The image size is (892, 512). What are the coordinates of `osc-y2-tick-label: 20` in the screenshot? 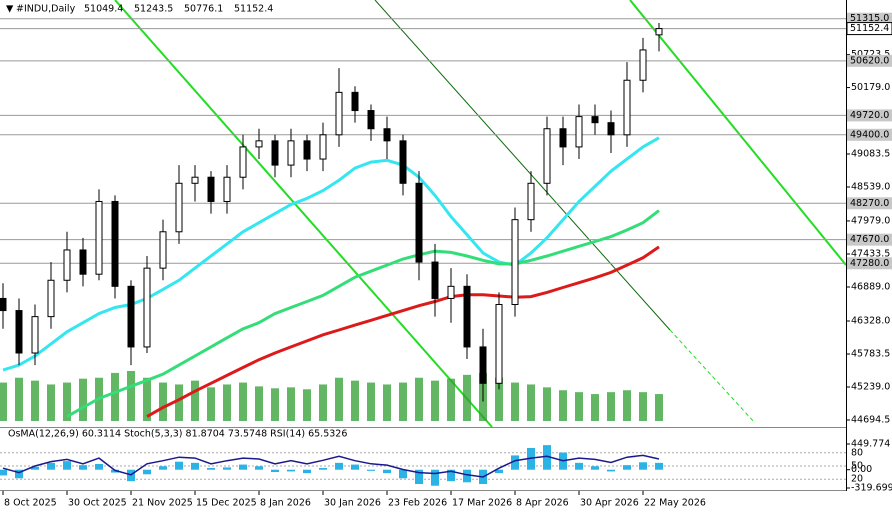 It's located at (857, 479).